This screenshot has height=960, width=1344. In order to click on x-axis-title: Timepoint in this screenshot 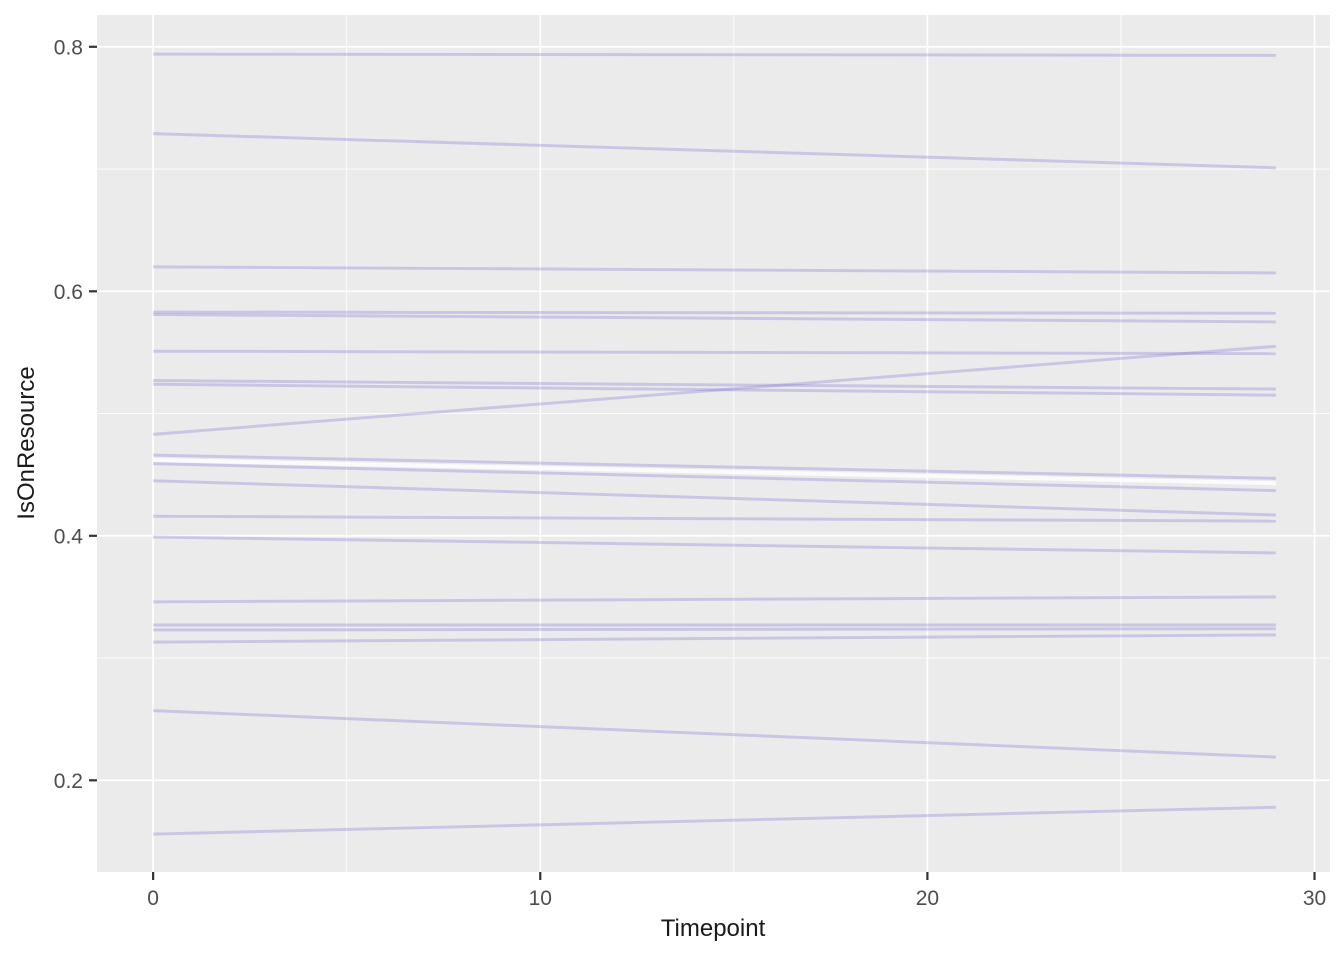, I will do `click(713, 928)`.